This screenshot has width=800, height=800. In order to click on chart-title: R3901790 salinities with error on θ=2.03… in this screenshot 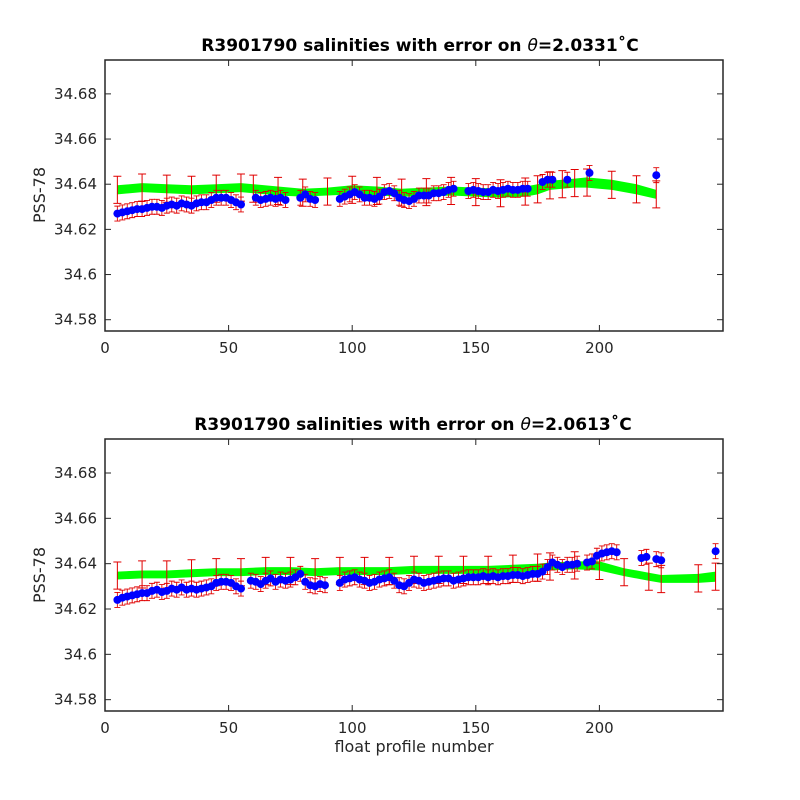, I will do `click(419, 45)`.